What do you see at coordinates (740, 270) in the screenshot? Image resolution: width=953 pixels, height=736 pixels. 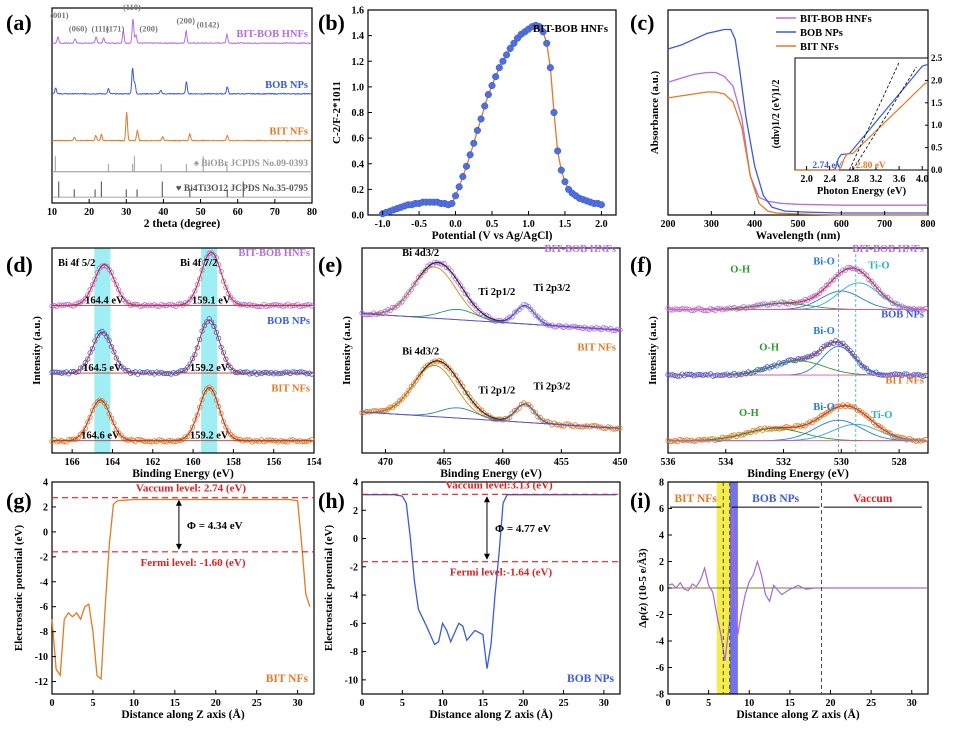 I see `component-label: O-H` at bounding box center [740, 270].